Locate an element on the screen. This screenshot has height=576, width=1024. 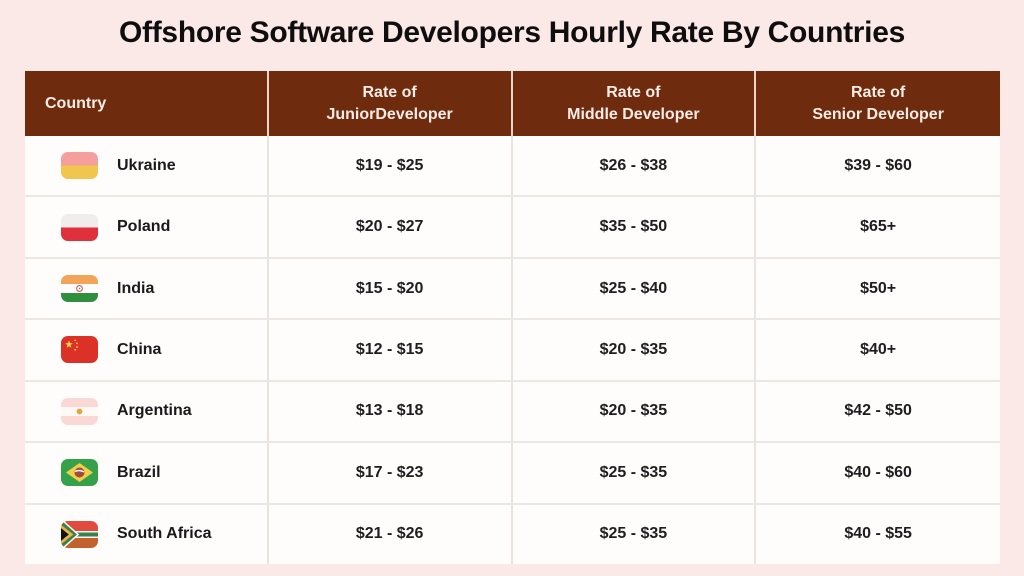
south-africa-flag-icon is located at coordinates (79, 534).